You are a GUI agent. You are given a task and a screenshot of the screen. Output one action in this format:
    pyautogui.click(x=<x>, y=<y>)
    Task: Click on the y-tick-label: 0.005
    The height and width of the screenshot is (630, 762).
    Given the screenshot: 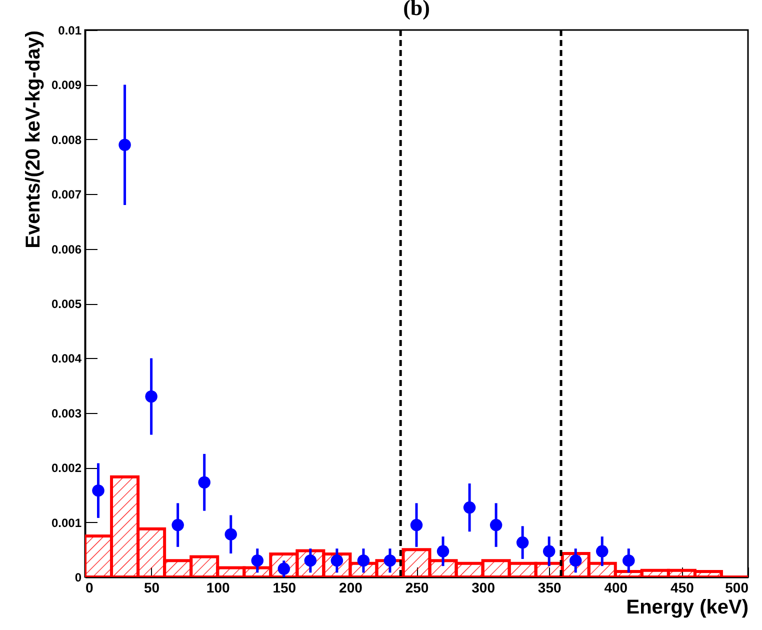 What is the action you would take?
    pyautogui.click(x=66, y=304)
    